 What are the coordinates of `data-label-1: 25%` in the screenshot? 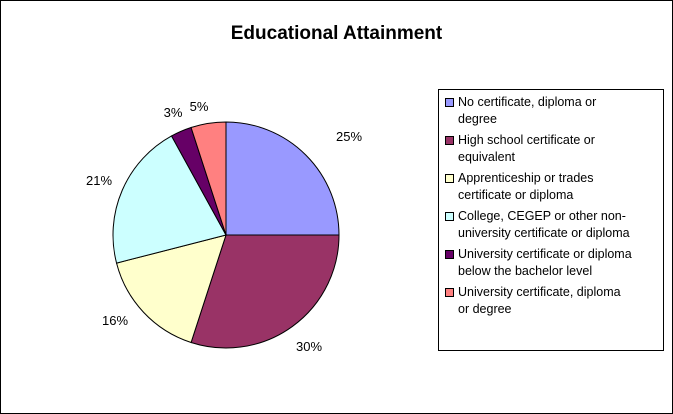 It's located at (349, 136).